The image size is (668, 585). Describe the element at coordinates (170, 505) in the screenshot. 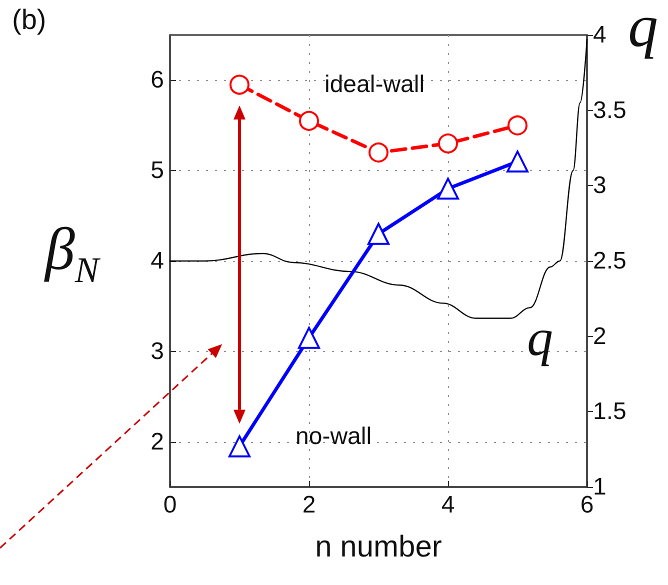

I see `x-tick-label: 0` at that location.